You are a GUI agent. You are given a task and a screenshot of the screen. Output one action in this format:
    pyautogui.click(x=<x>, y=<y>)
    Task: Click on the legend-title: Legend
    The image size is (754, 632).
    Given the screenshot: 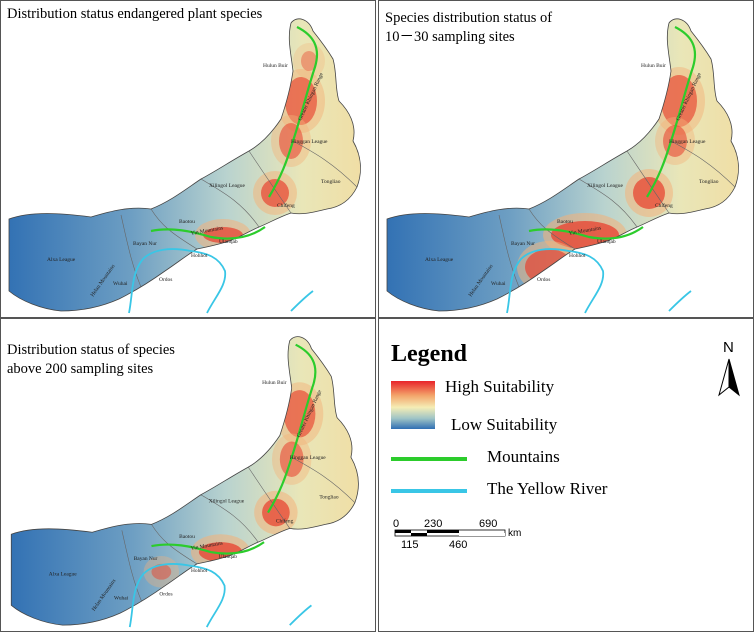 What is the action you would take?
    pyautogui.click(x=429, y=354)
    